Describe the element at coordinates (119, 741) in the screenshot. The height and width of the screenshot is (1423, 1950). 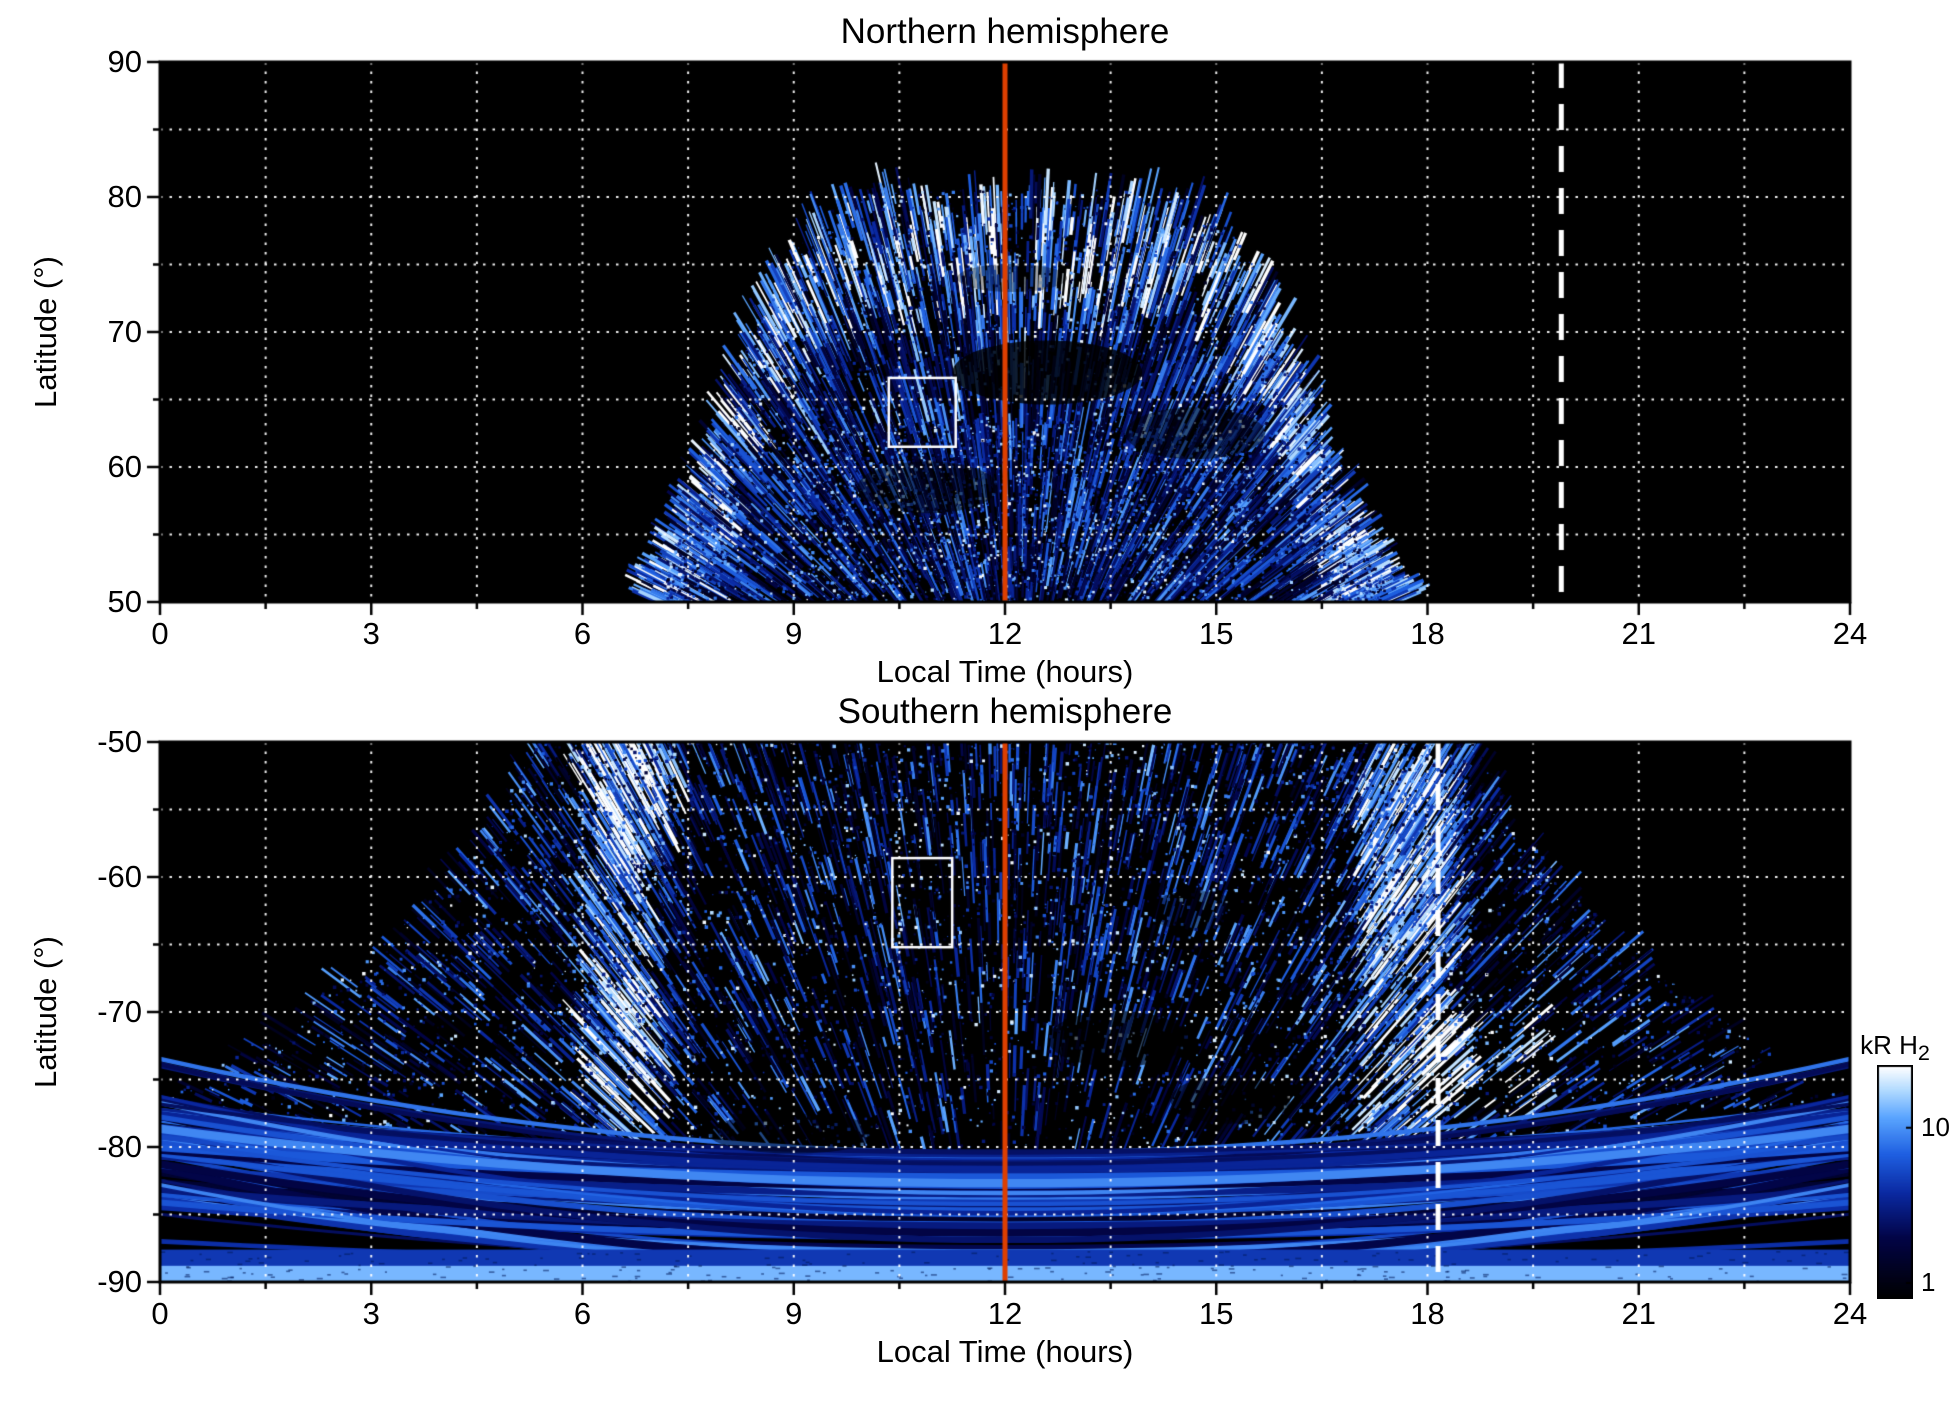
I see `y-tick-label: -50` at that location.